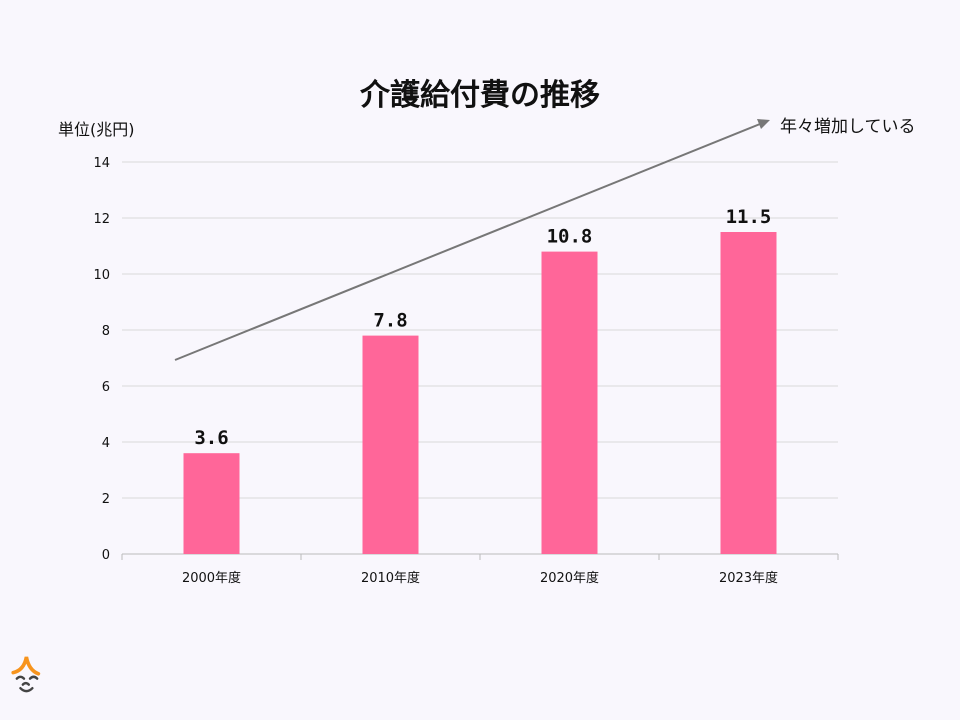  Describe the element at coordinates (570, 237) in the screenshot. I see `data-label: 10.8` at that location.